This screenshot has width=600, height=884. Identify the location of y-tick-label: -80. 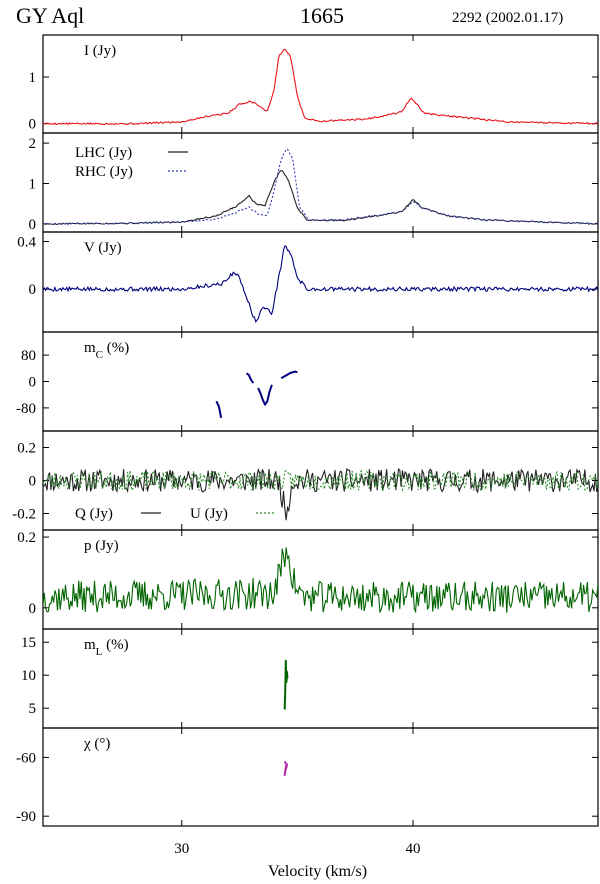
(26, 409).